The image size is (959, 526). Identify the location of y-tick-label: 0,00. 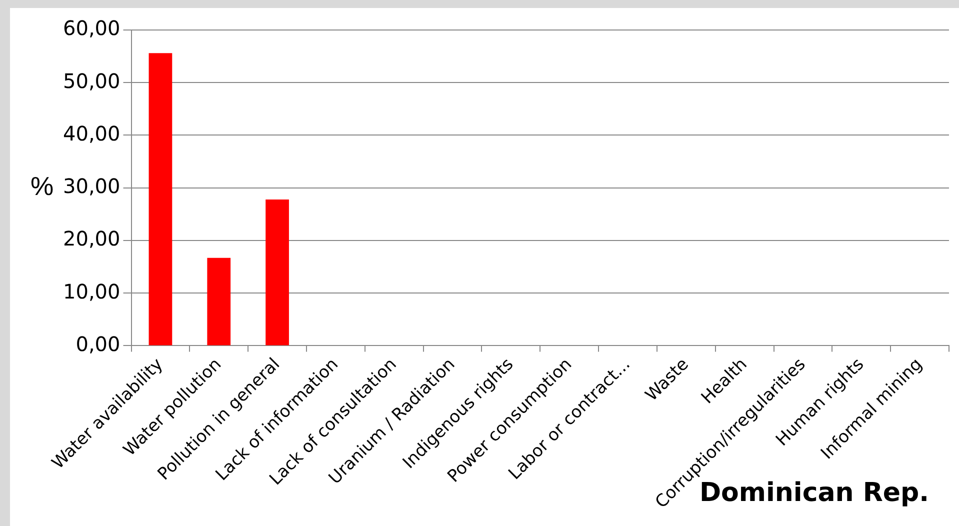
(98, 344).